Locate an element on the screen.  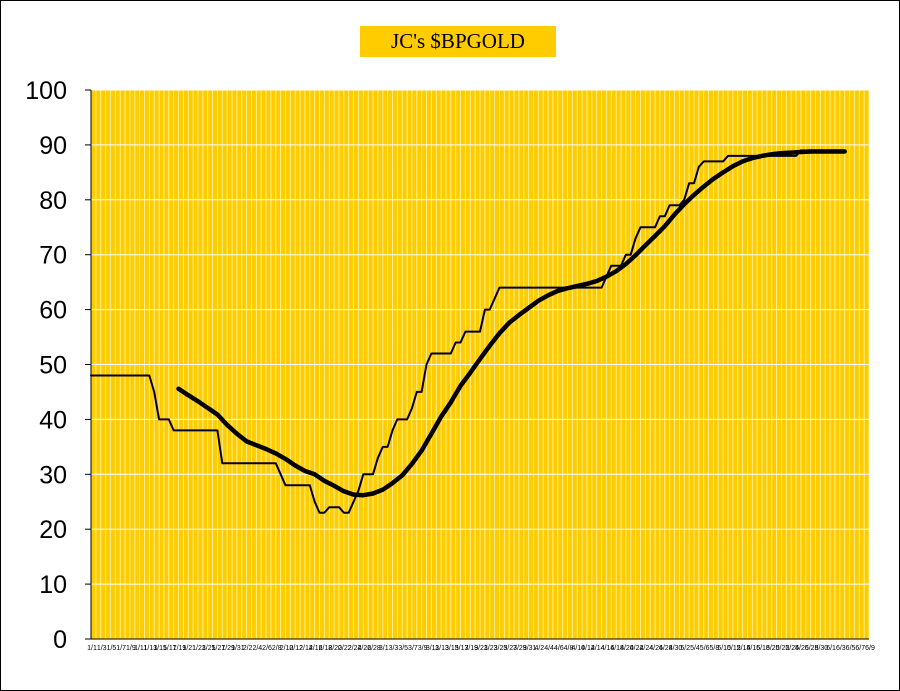
x-tick-label: 1/7 is located at coordinates (121, 648).